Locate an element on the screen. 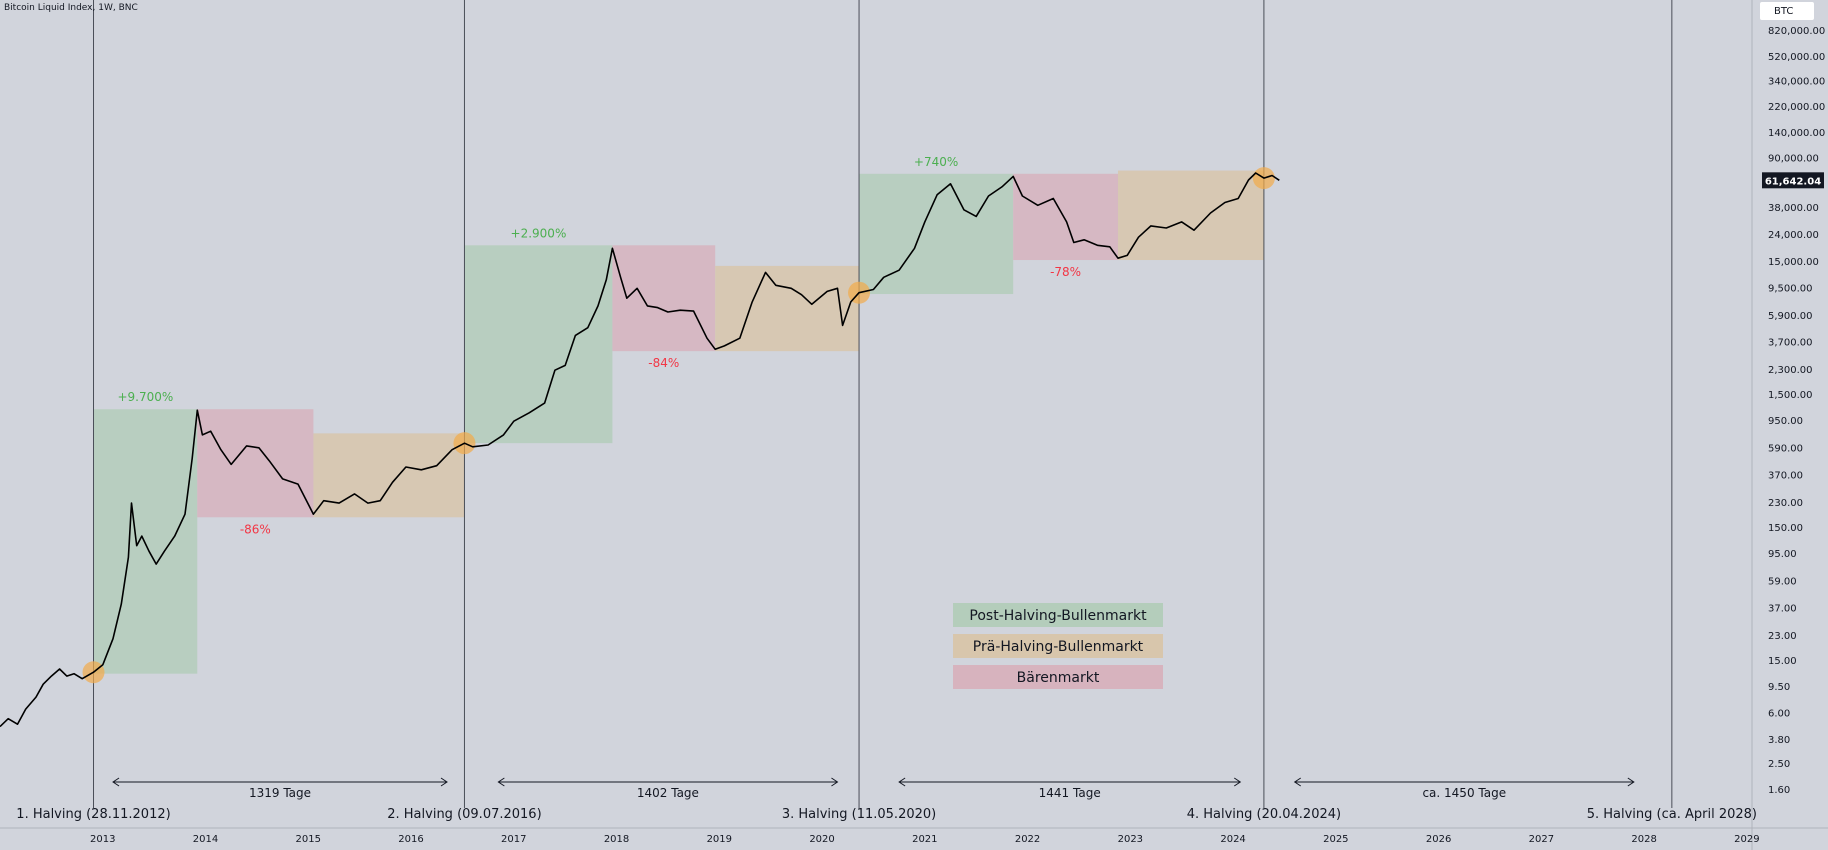  span-label-2: 1441 Tage is located at coordinates (1070, 793).